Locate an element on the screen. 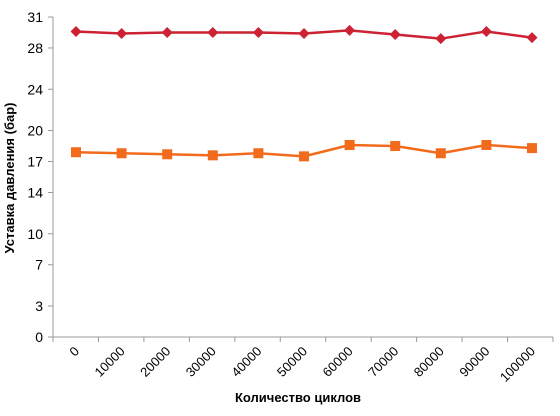 Image resolution: width=560 pixels, height=416 pixels. x-tick-label: 90000 is located at coordinates (474, 362).